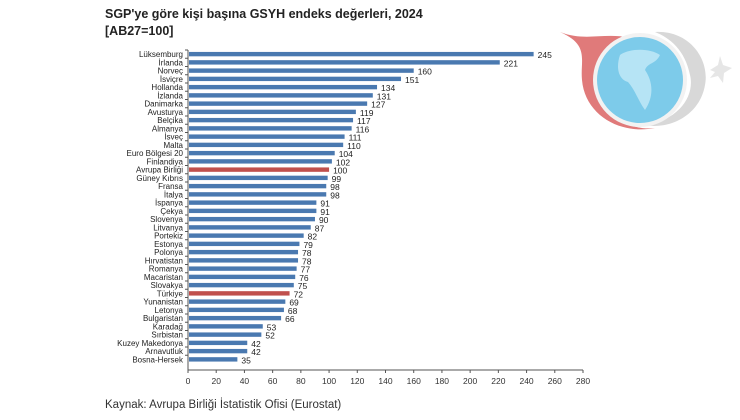 This screenshot has width=740, height=420. What do you see at coordinates (164, 260) in the screenshot?
I see `category-label: Hırvatistan` at bounding box center [164, 260].